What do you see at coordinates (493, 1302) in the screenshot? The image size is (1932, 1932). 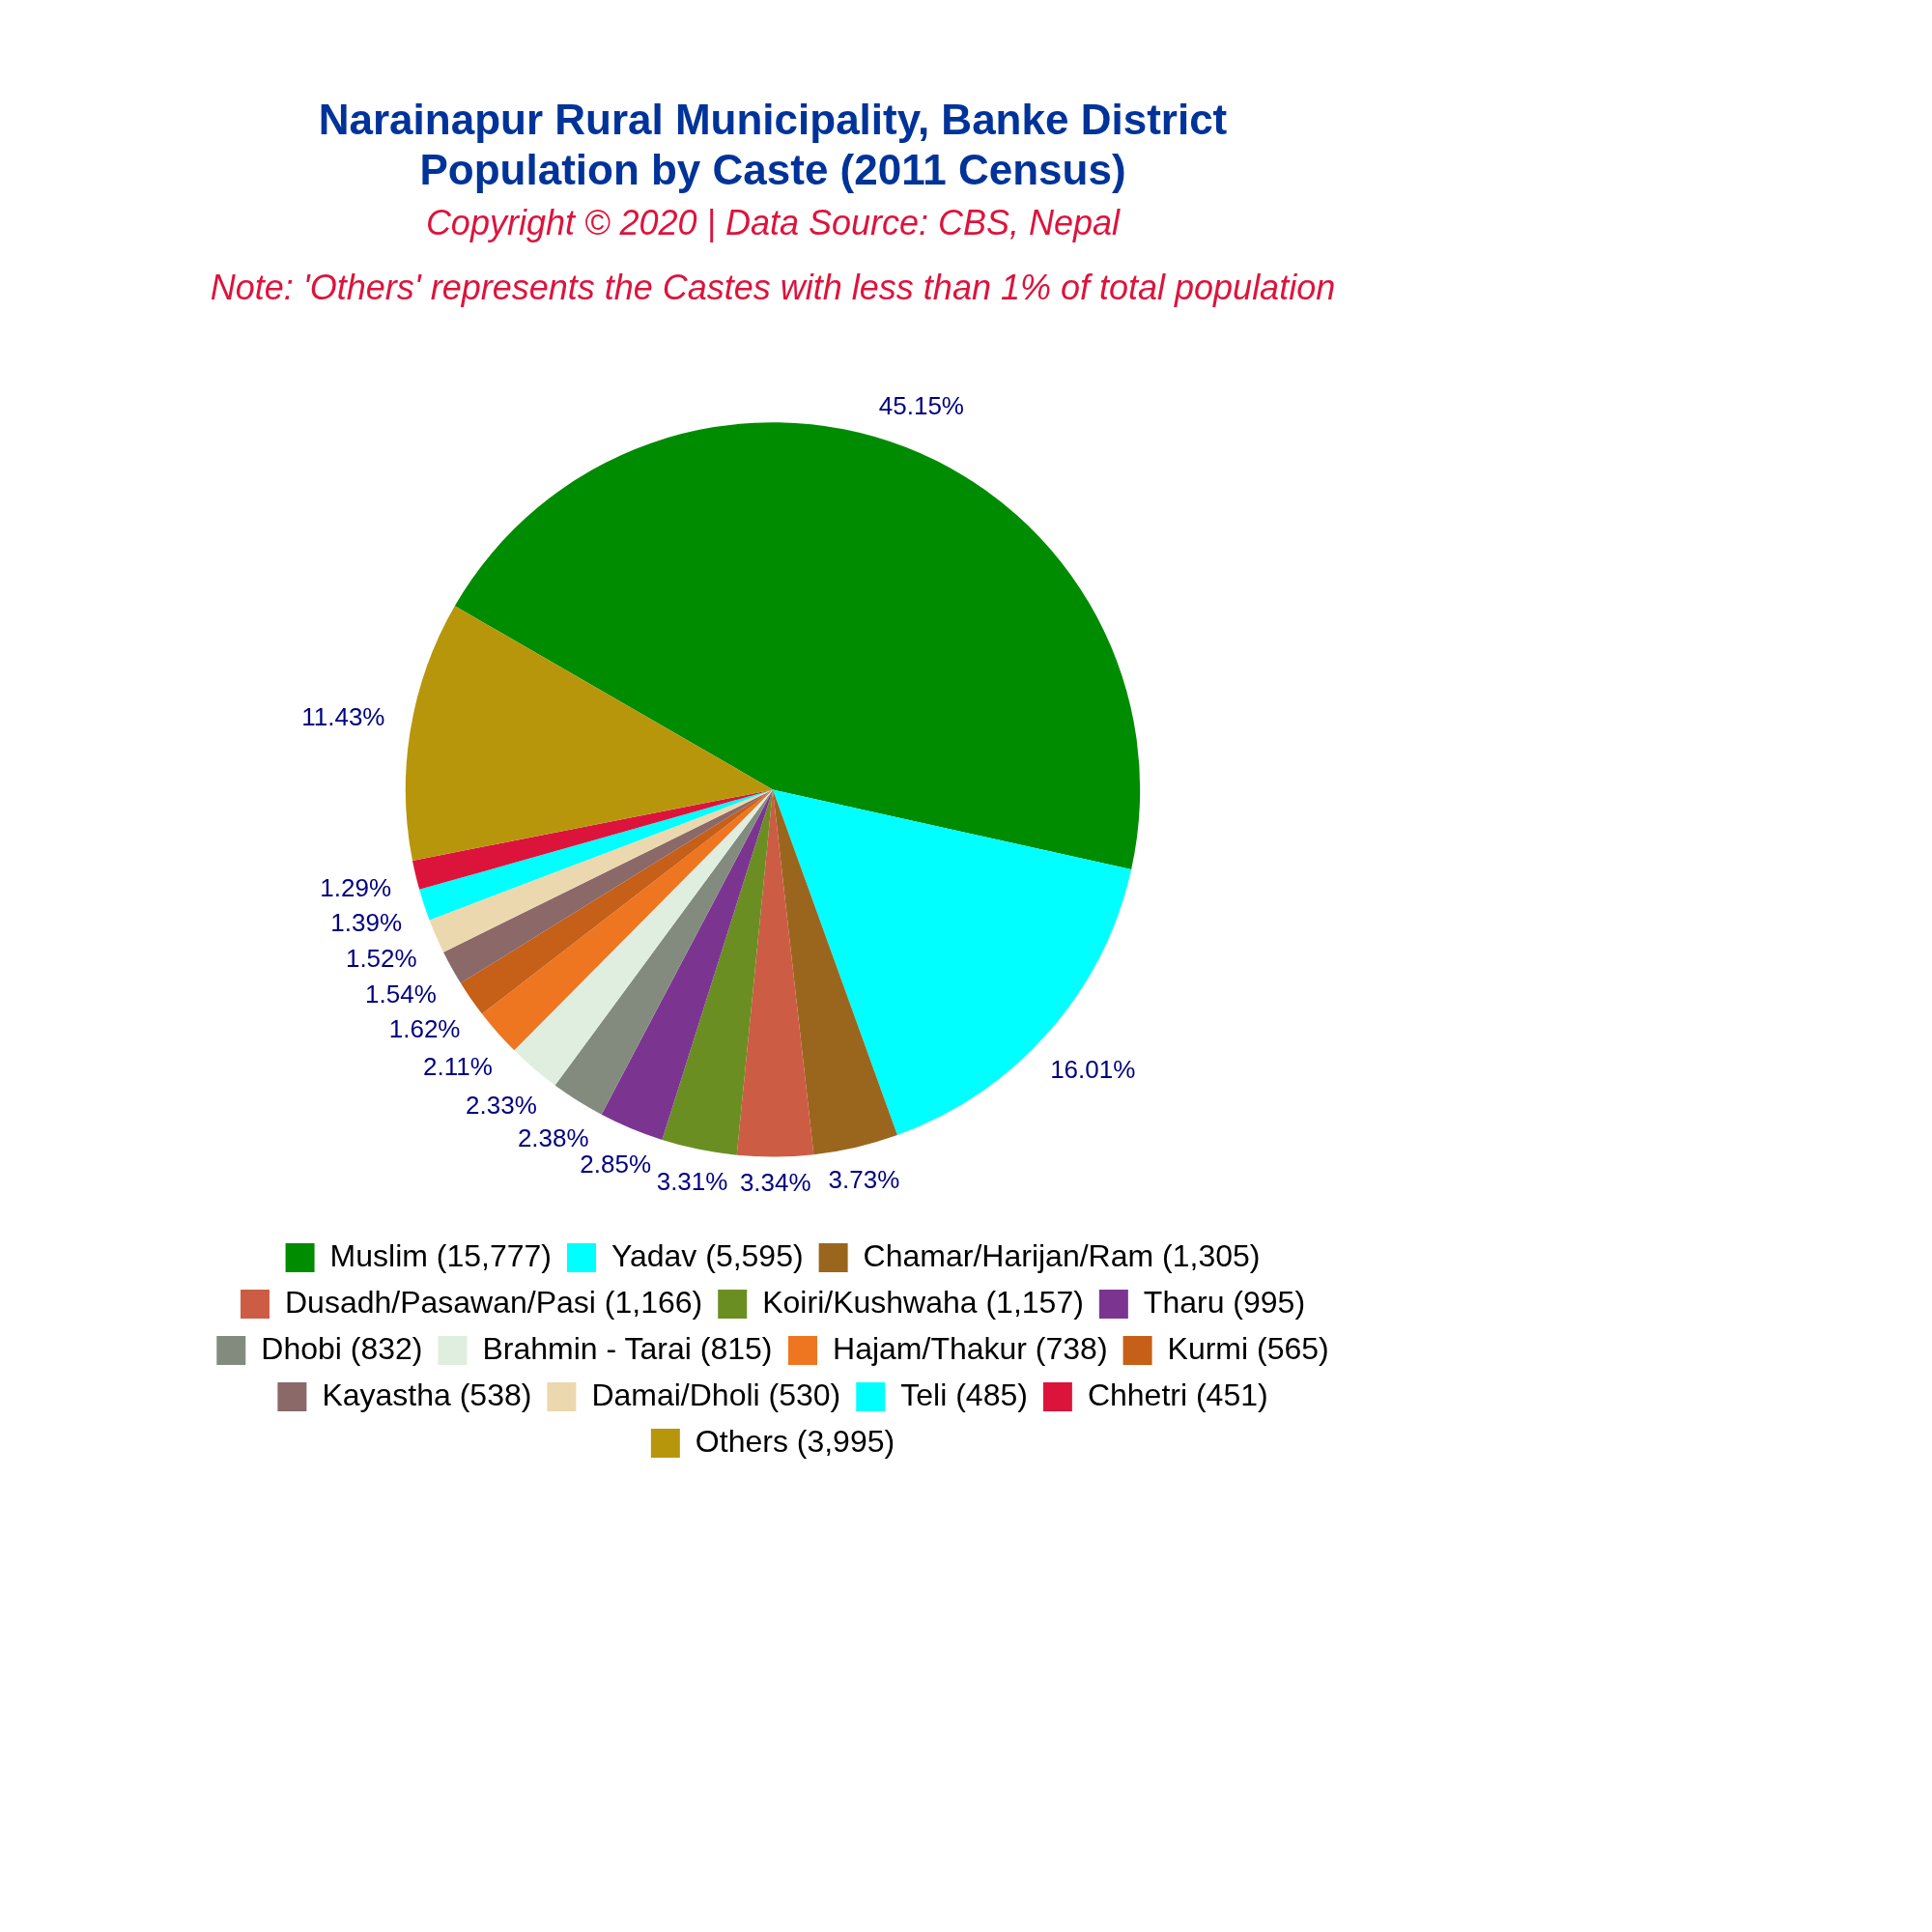 I see `legend-label: Dusadh/Pasawan/Pasi (1,166)` at bounding box center [493, 1302].